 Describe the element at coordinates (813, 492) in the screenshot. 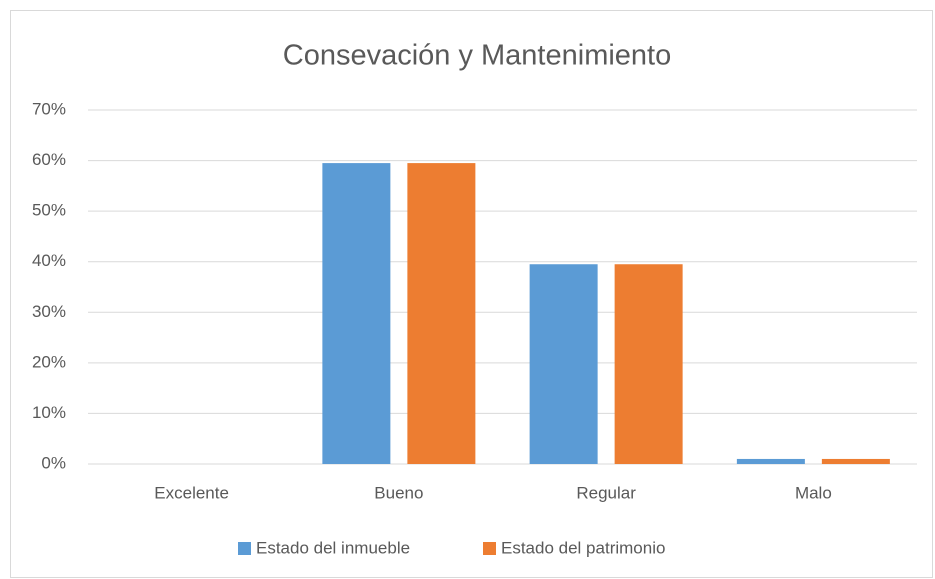

I see `x-tick-label: Malo` at that location.